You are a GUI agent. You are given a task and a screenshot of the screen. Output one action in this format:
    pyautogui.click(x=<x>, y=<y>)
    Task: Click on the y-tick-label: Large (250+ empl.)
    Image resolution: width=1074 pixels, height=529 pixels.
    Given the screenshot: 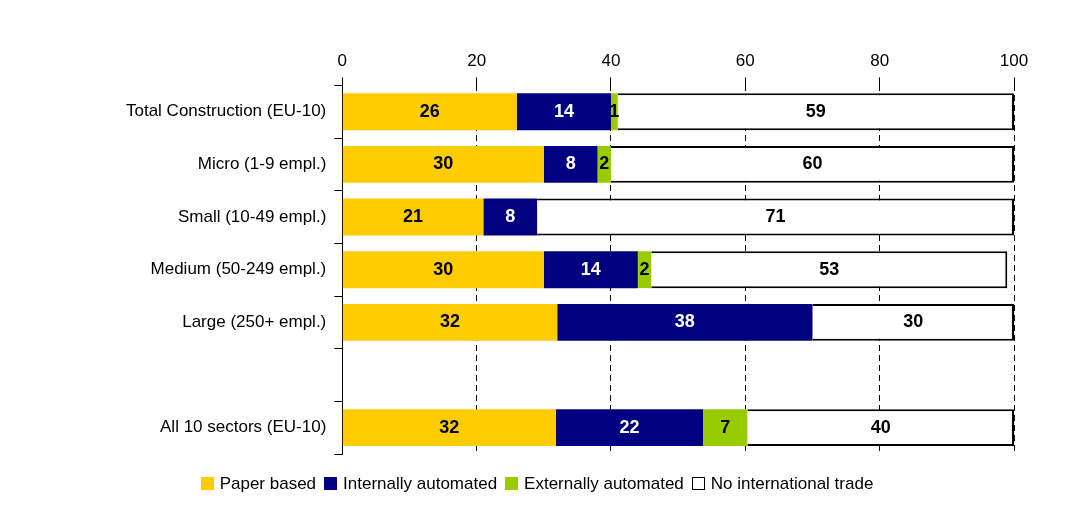 What is the action you would take?
    pyautogui.click(x=254, y=322)
    